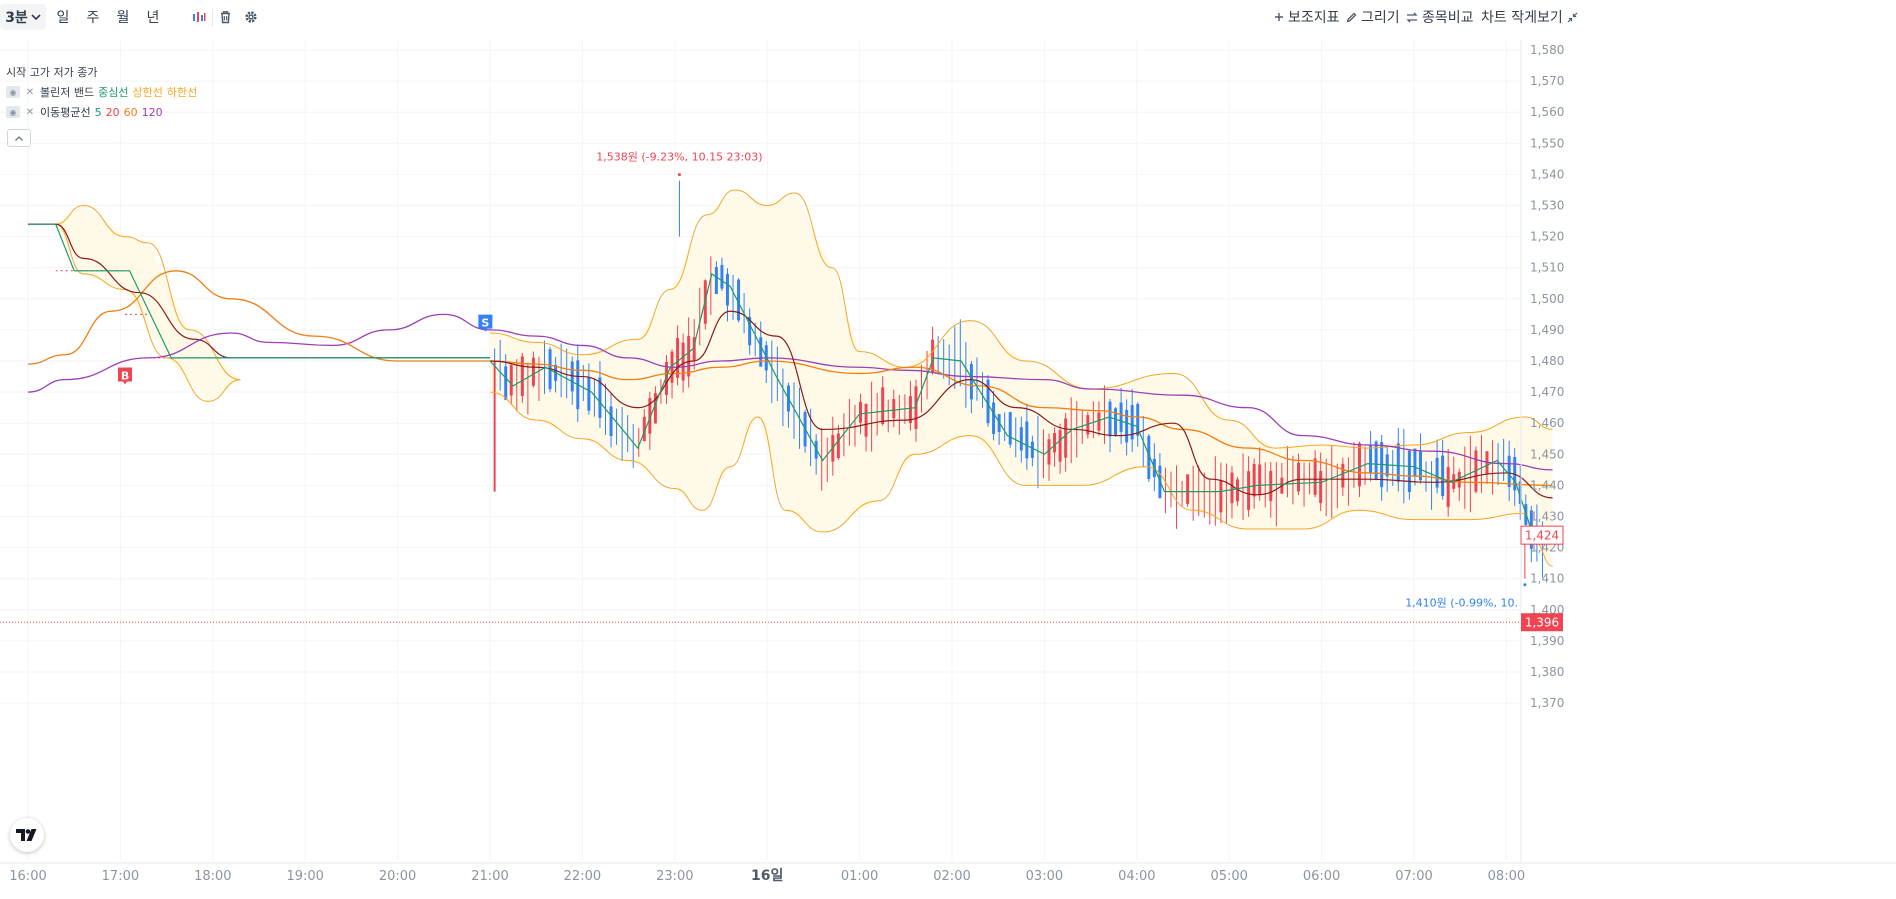 The height and width of the screenshot is (899, 1896). I want to click on y-tick-label: 1,380, so click(1547, 672).